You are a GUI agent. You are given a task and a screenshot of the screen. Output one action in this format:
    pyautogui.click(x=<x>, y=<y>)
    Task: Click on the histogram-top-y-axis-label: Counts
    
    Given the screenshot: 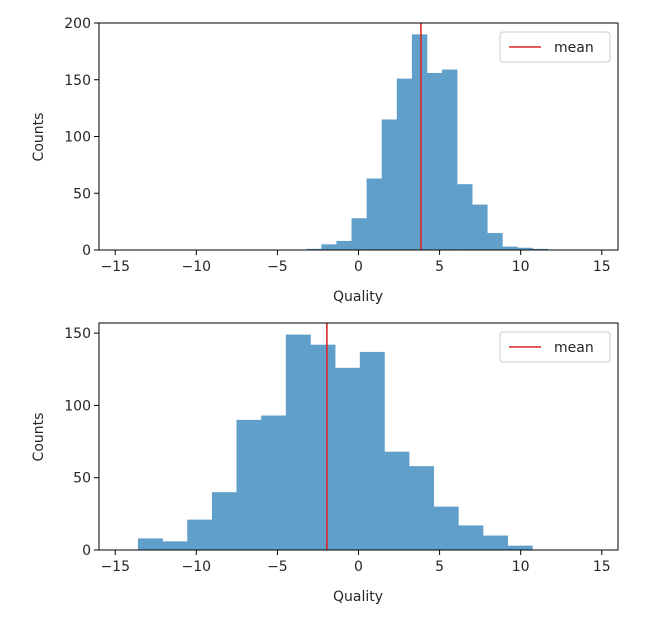 What is the action you would take?
    pyautogui.click(x=39, y=137)
    